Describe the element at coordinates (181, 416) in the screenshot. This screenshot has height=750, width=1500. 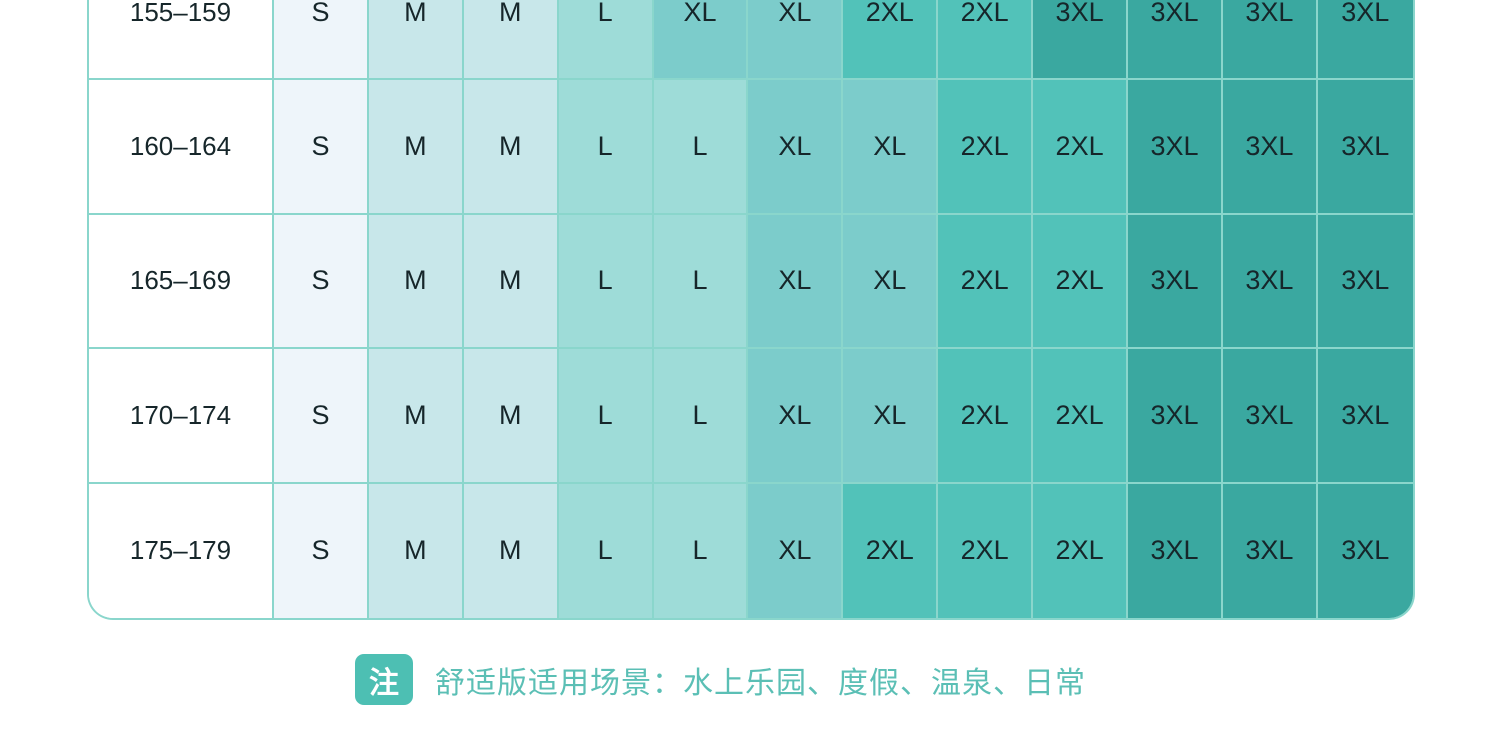
I see `height-range-cell: 170–174` at that location.